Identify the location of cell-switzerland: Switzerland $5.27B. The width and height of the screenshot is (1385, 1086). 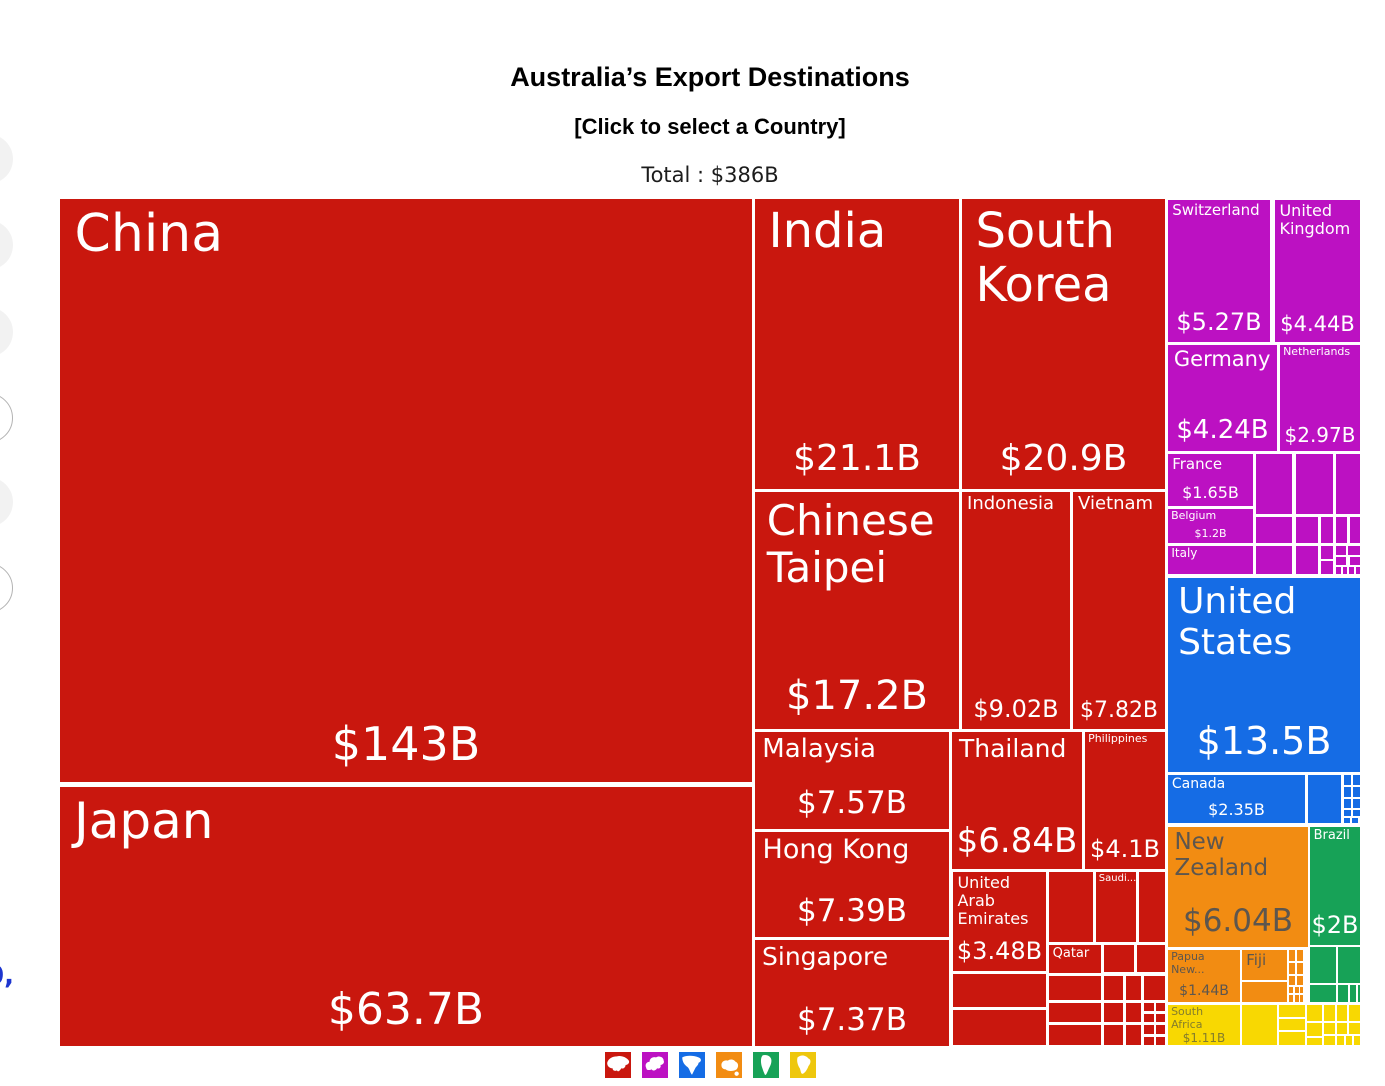
(1219, 271).